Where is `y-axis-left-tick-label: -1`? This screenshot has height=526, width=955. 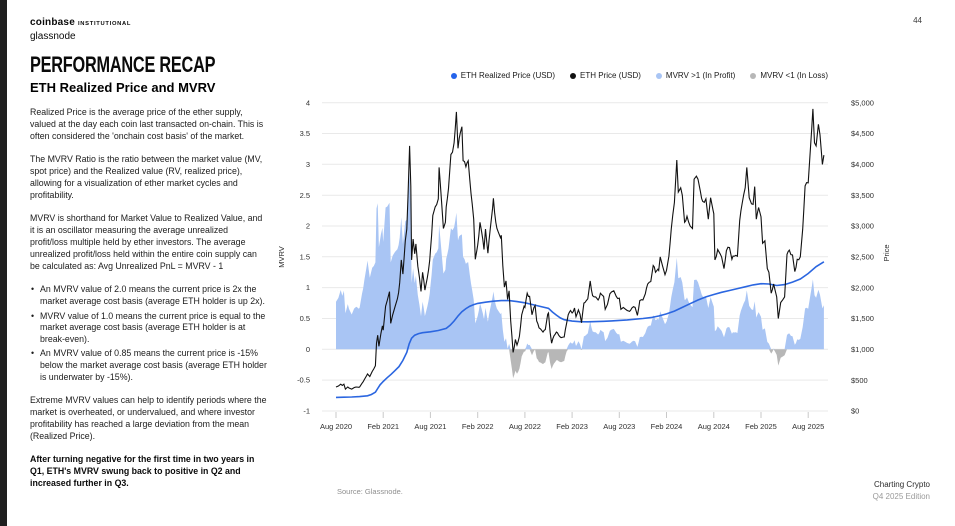 y-axis-left-tick-label: -1 is located at coordinates (306, 411).